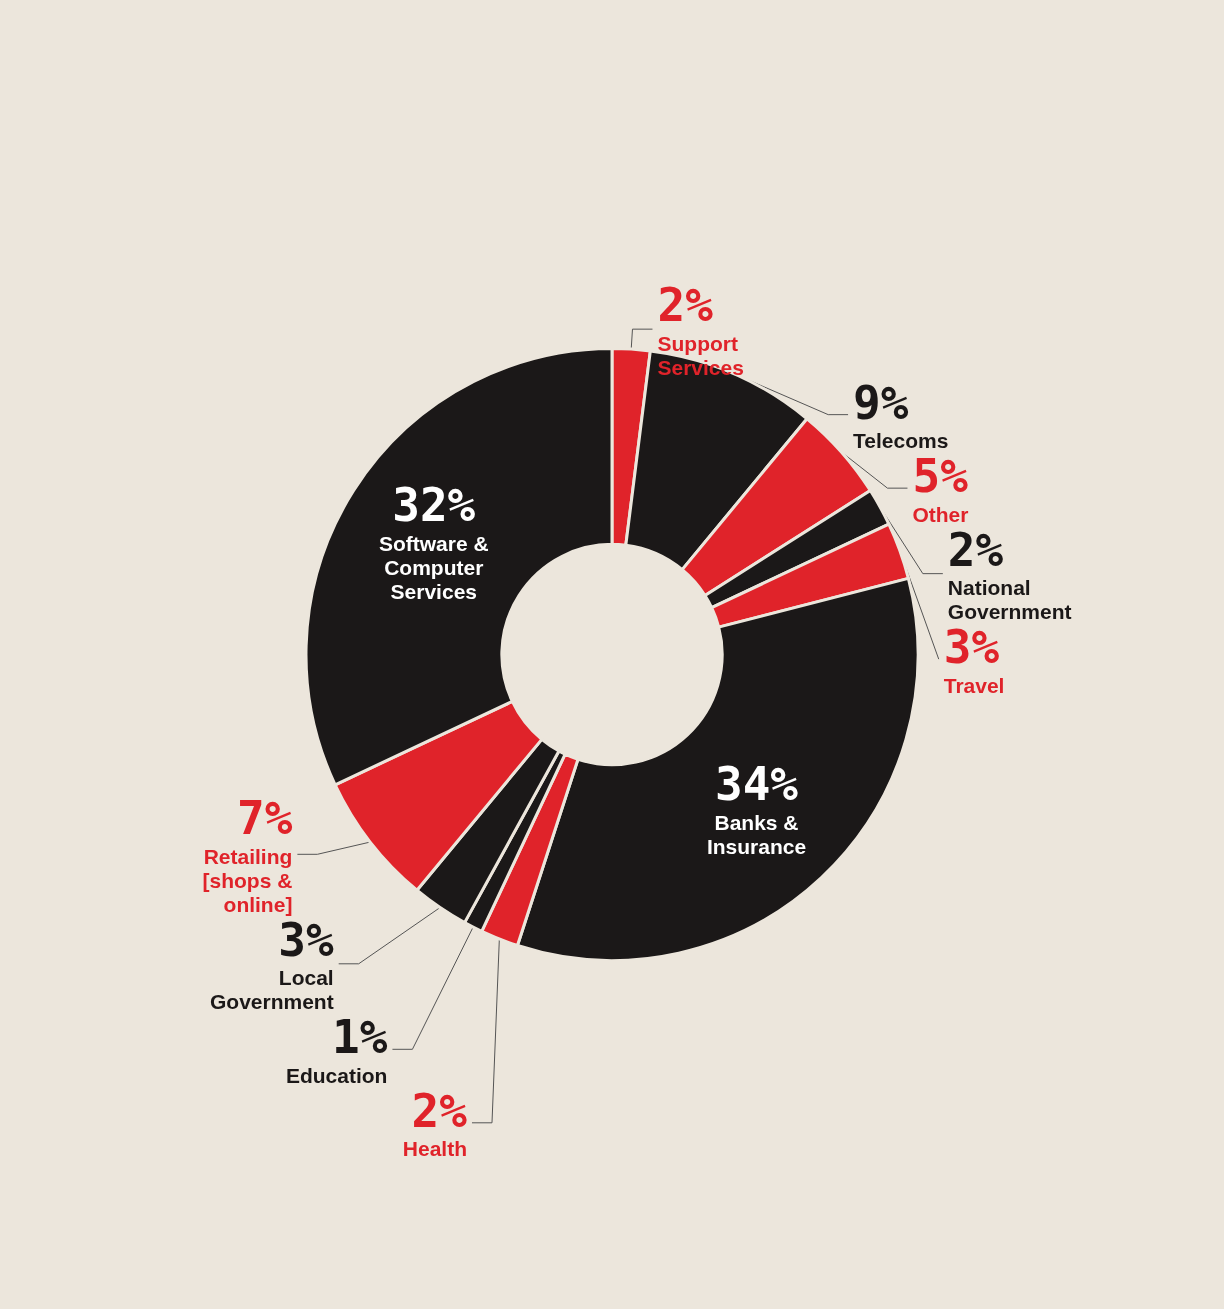 The width and height of the screenshot is (1224, 1309). I want to click on data-label: 9%, so click(881, 402).